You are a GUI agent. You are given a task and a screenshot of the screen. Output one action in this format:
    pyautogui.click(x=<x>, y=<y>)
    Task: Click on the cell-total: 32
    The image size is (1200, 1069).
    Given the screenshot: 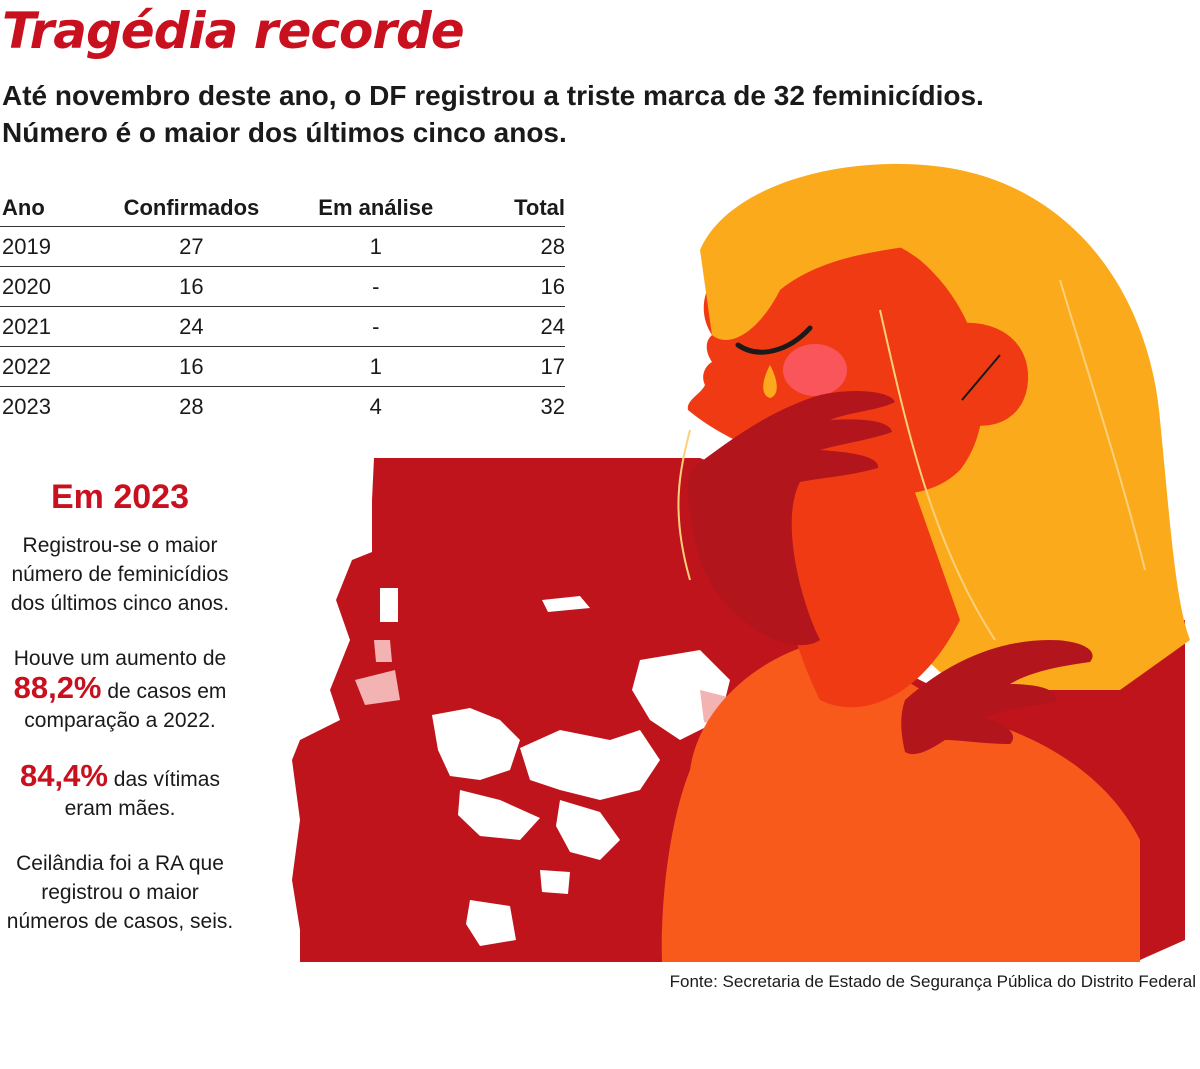 What is the action you would take?
    pyautogui.click(x=552, y=406)
    